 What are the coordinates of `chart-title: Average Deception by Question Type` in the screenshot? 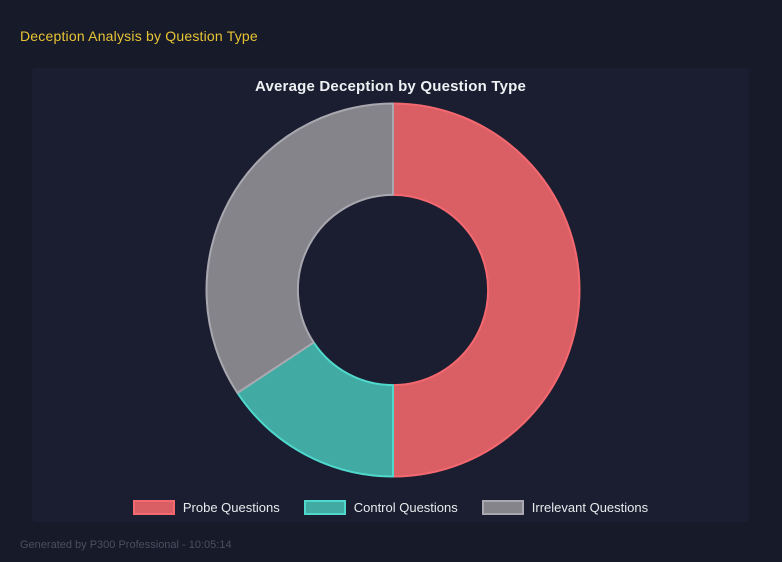 It's located at (390, 86).